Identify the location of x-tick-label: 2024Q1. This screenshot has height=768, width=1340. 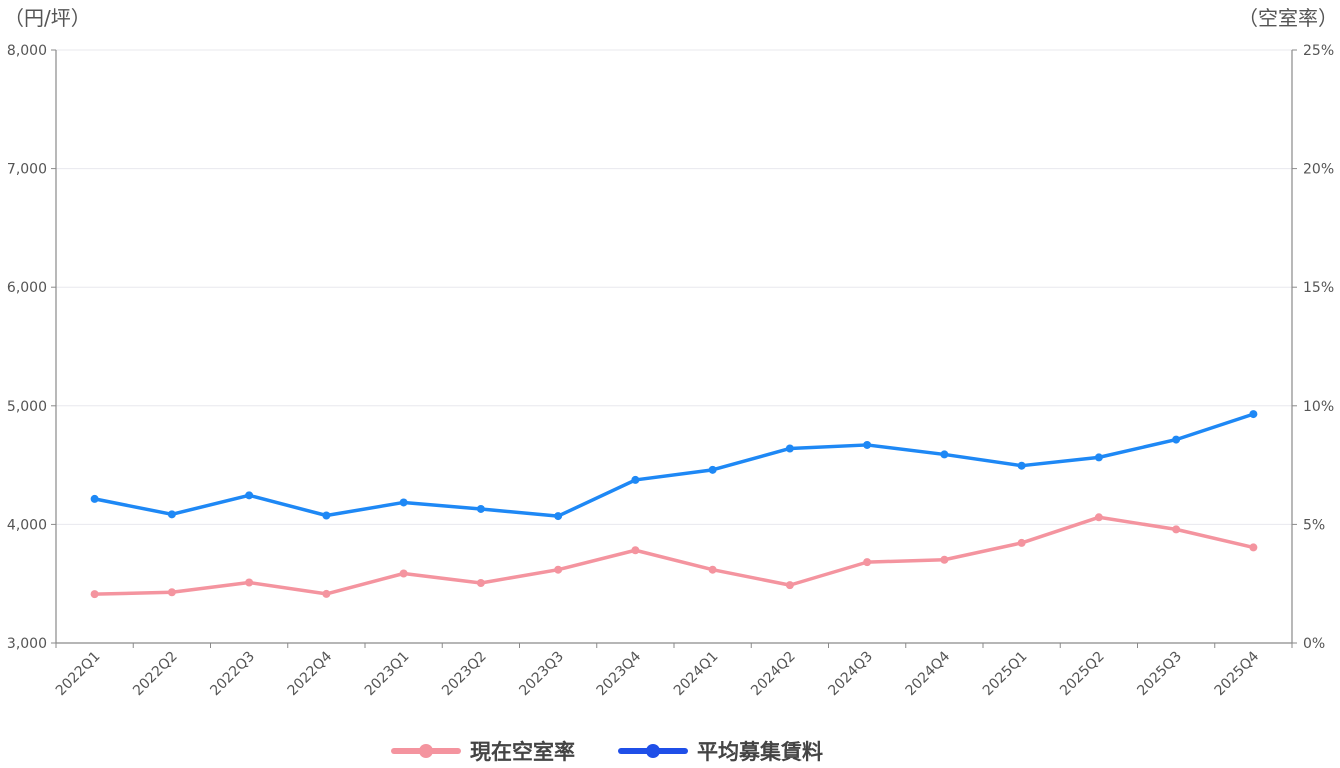
(696, 674).